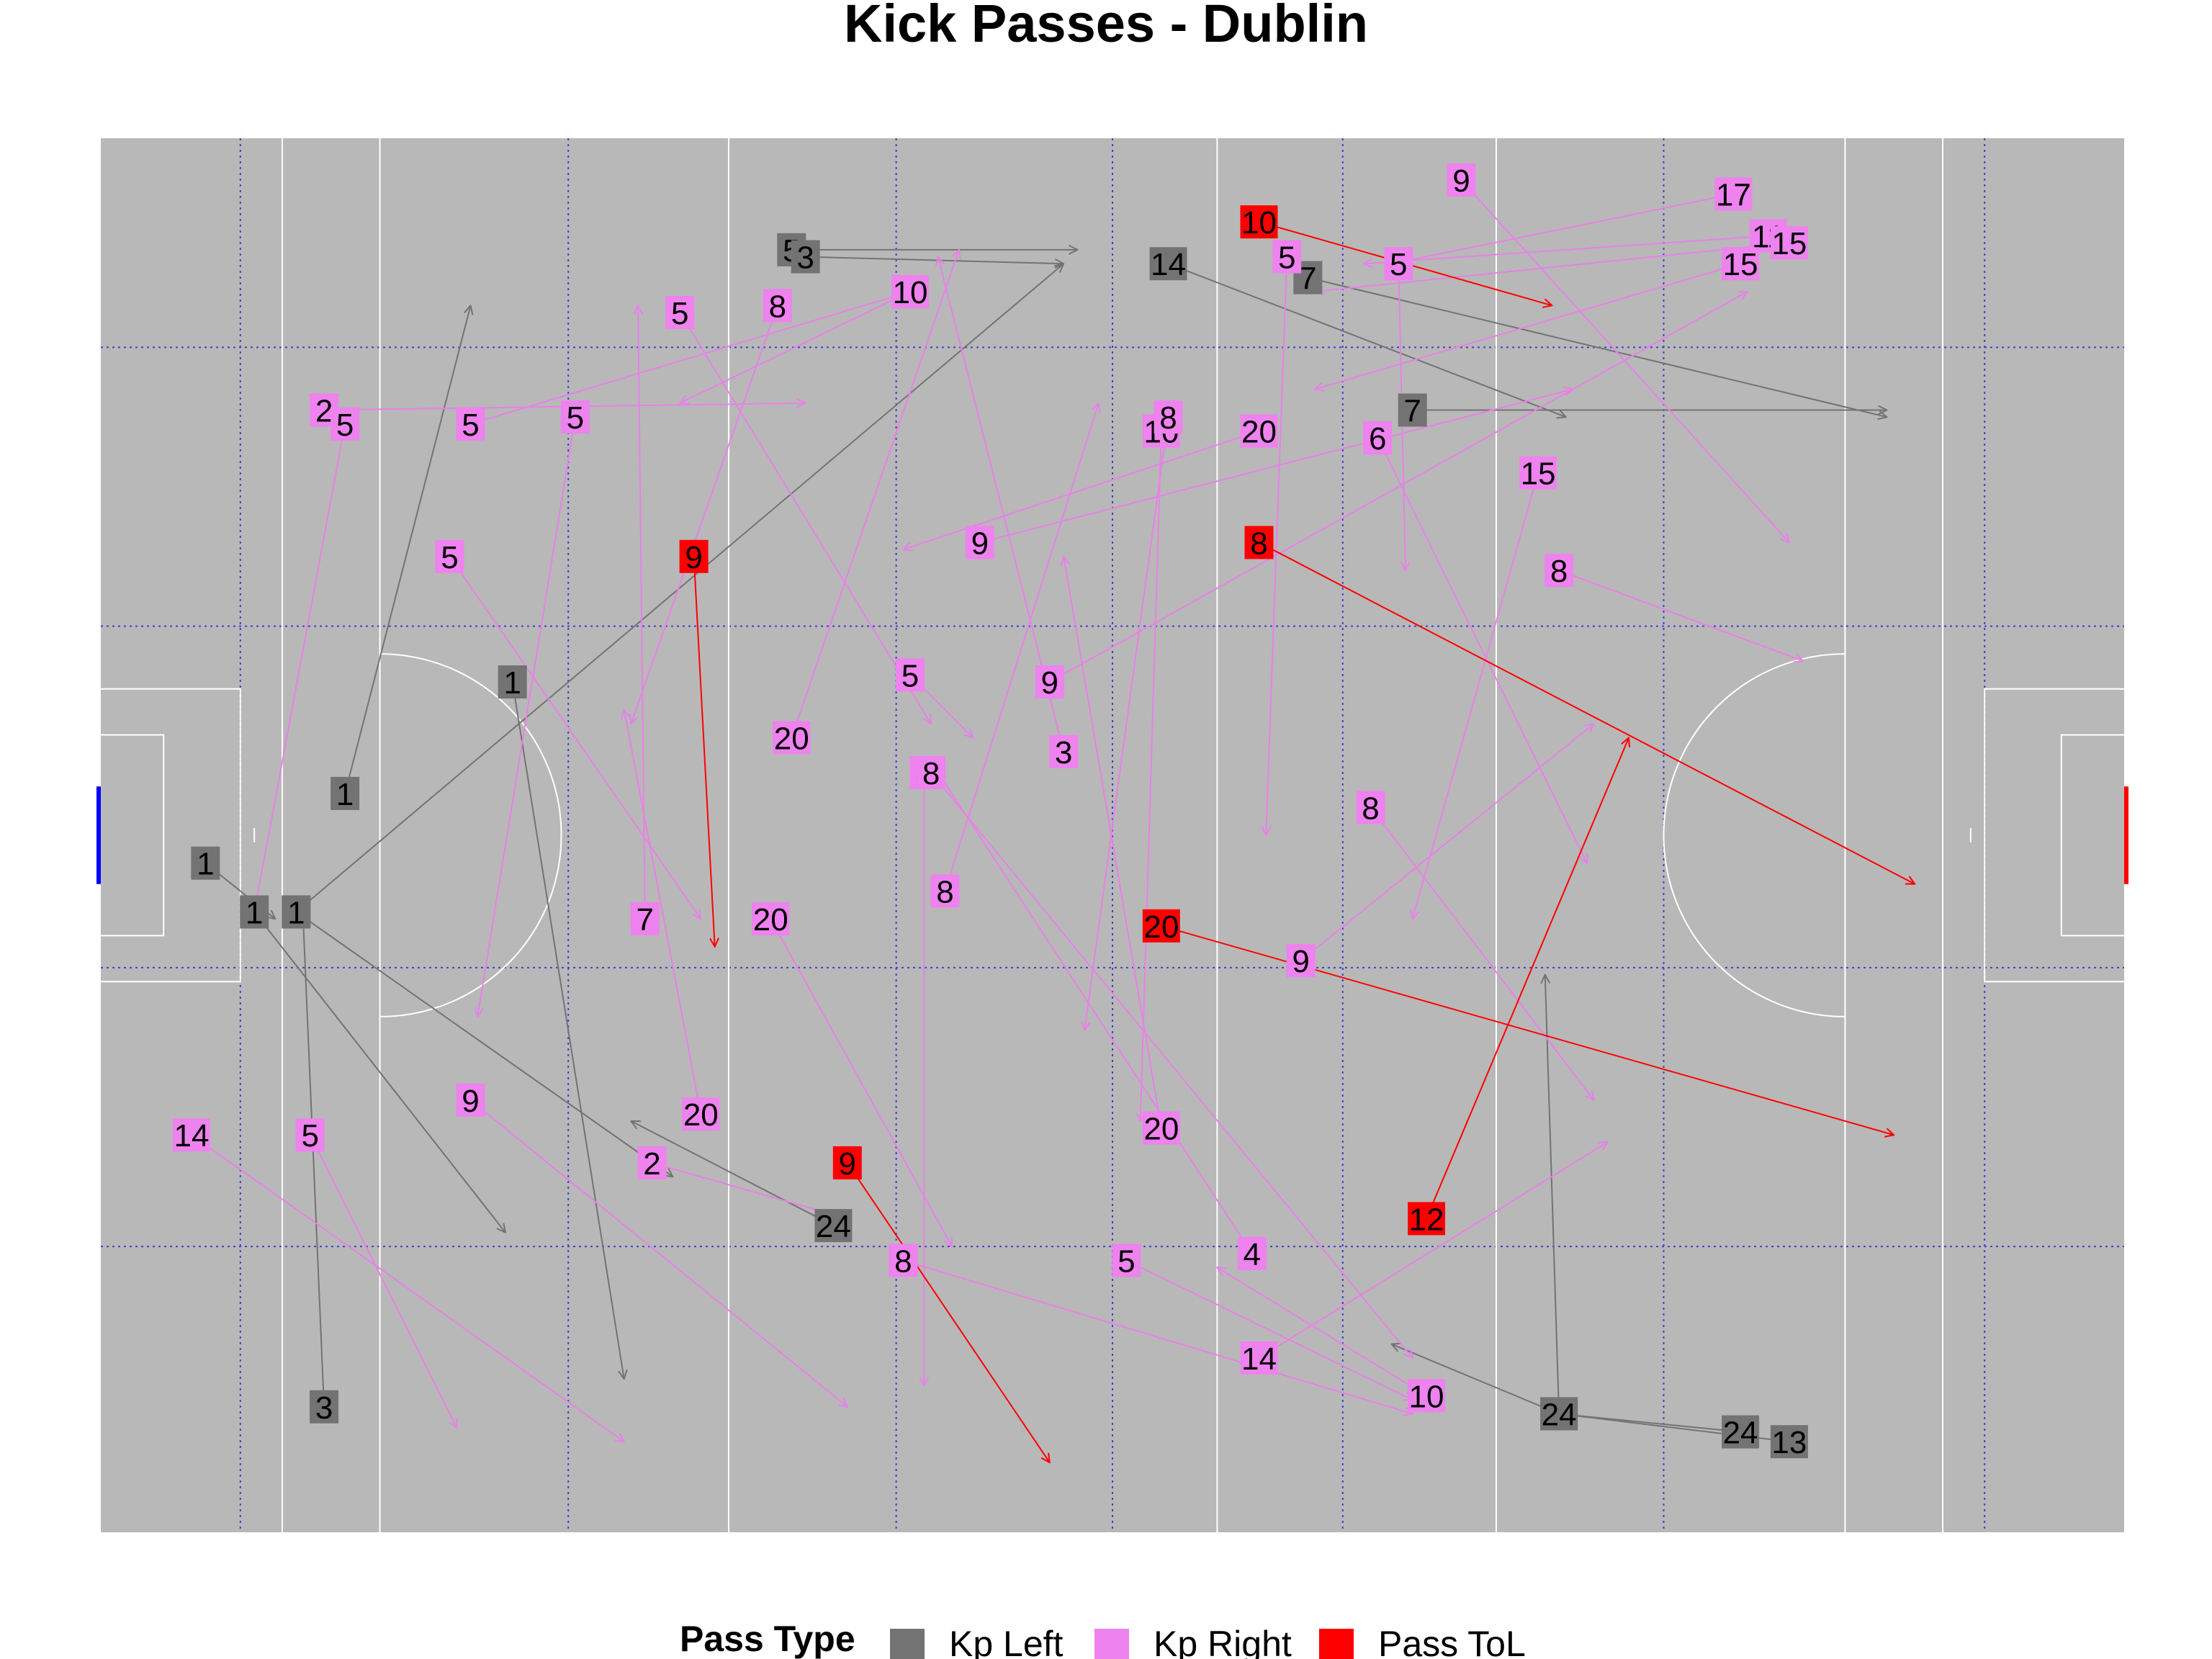 The image size is (2212, 1659). I want to click on left-small-box, so click(133, 836).